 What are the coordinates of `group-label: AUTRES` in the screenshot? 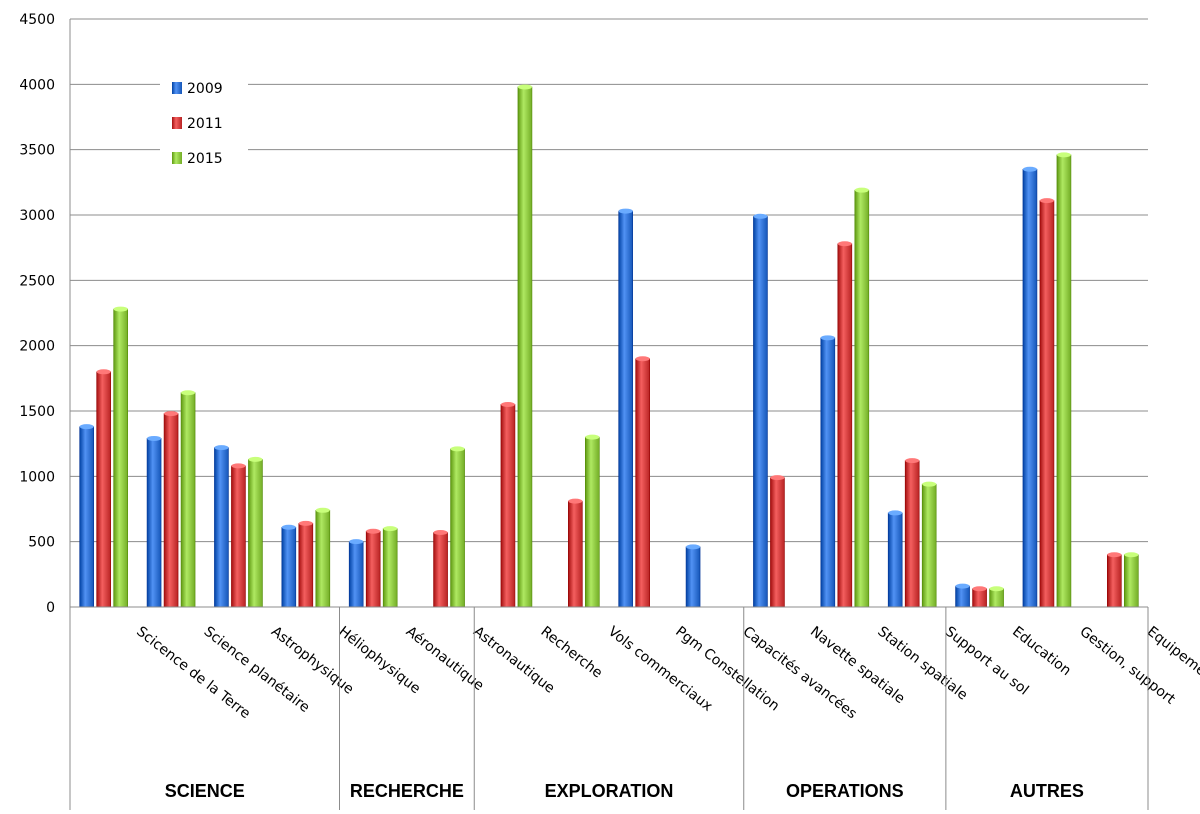 It's located at (1047, 791).